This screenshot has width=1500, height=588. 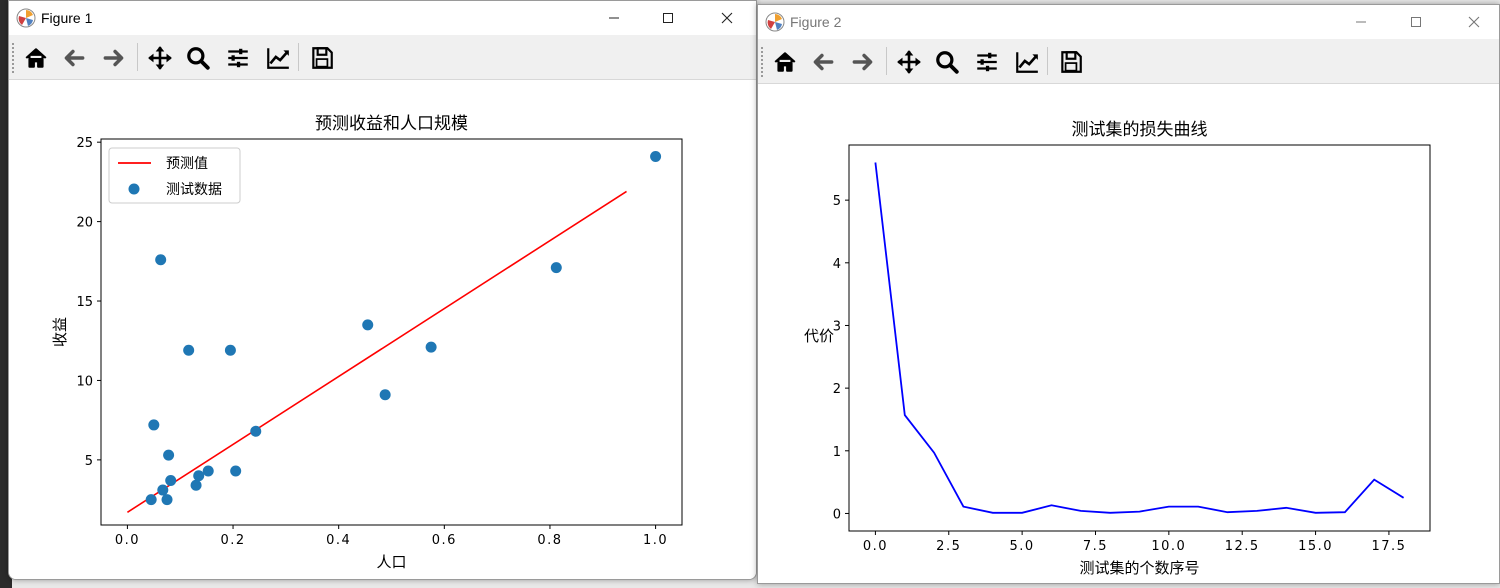 I want to click on title-bar: Figure 1, so click(x=382, y=18).